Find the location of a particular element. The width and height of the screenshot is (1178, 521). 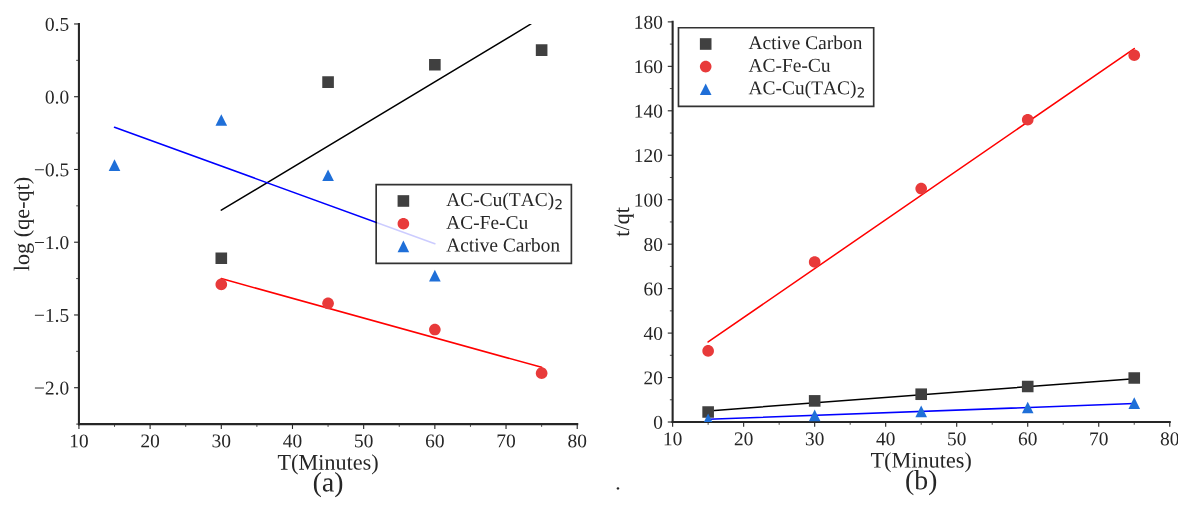

y-tick-label: 120 is located at coordinates (649, 156).